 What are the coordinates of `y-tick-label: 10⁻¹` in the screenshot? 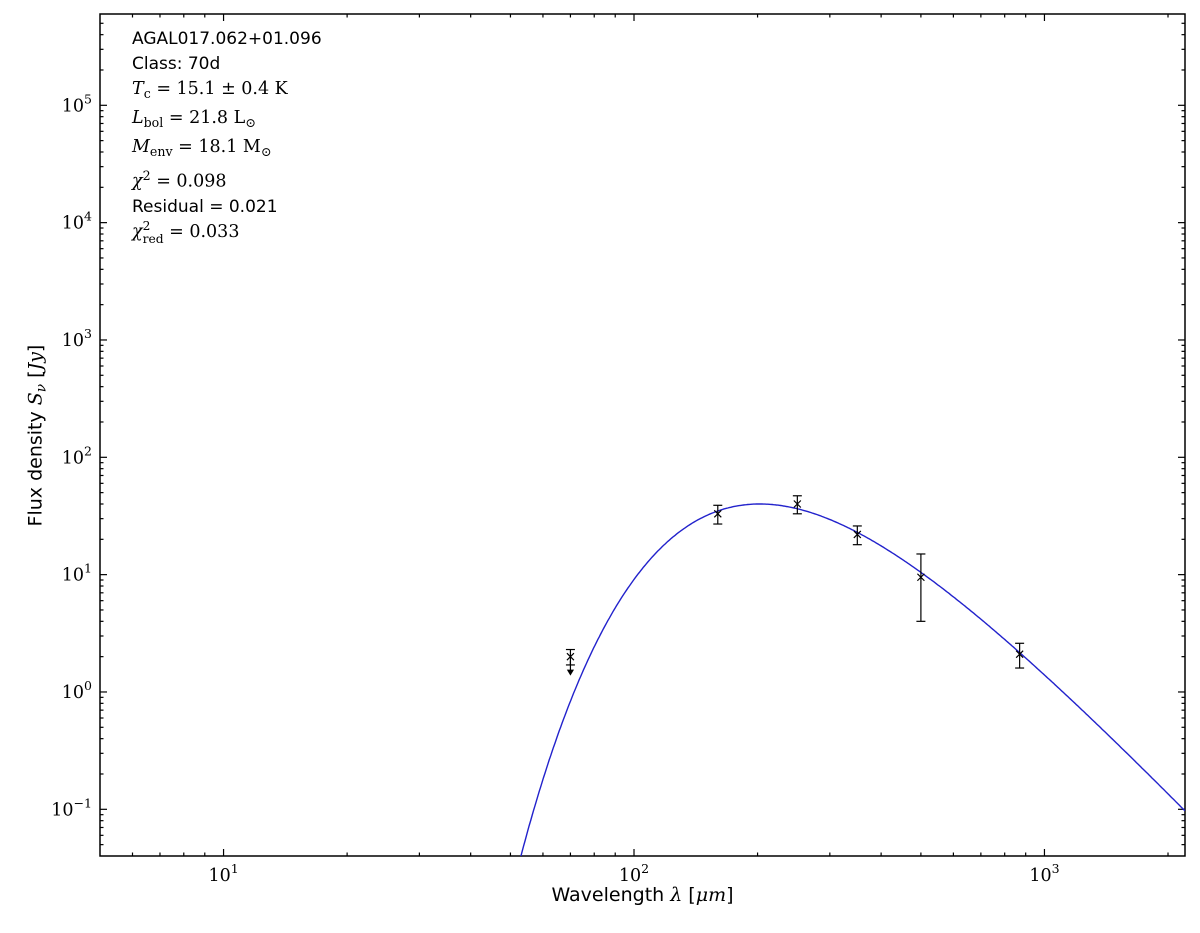 It's located at (71, 807).